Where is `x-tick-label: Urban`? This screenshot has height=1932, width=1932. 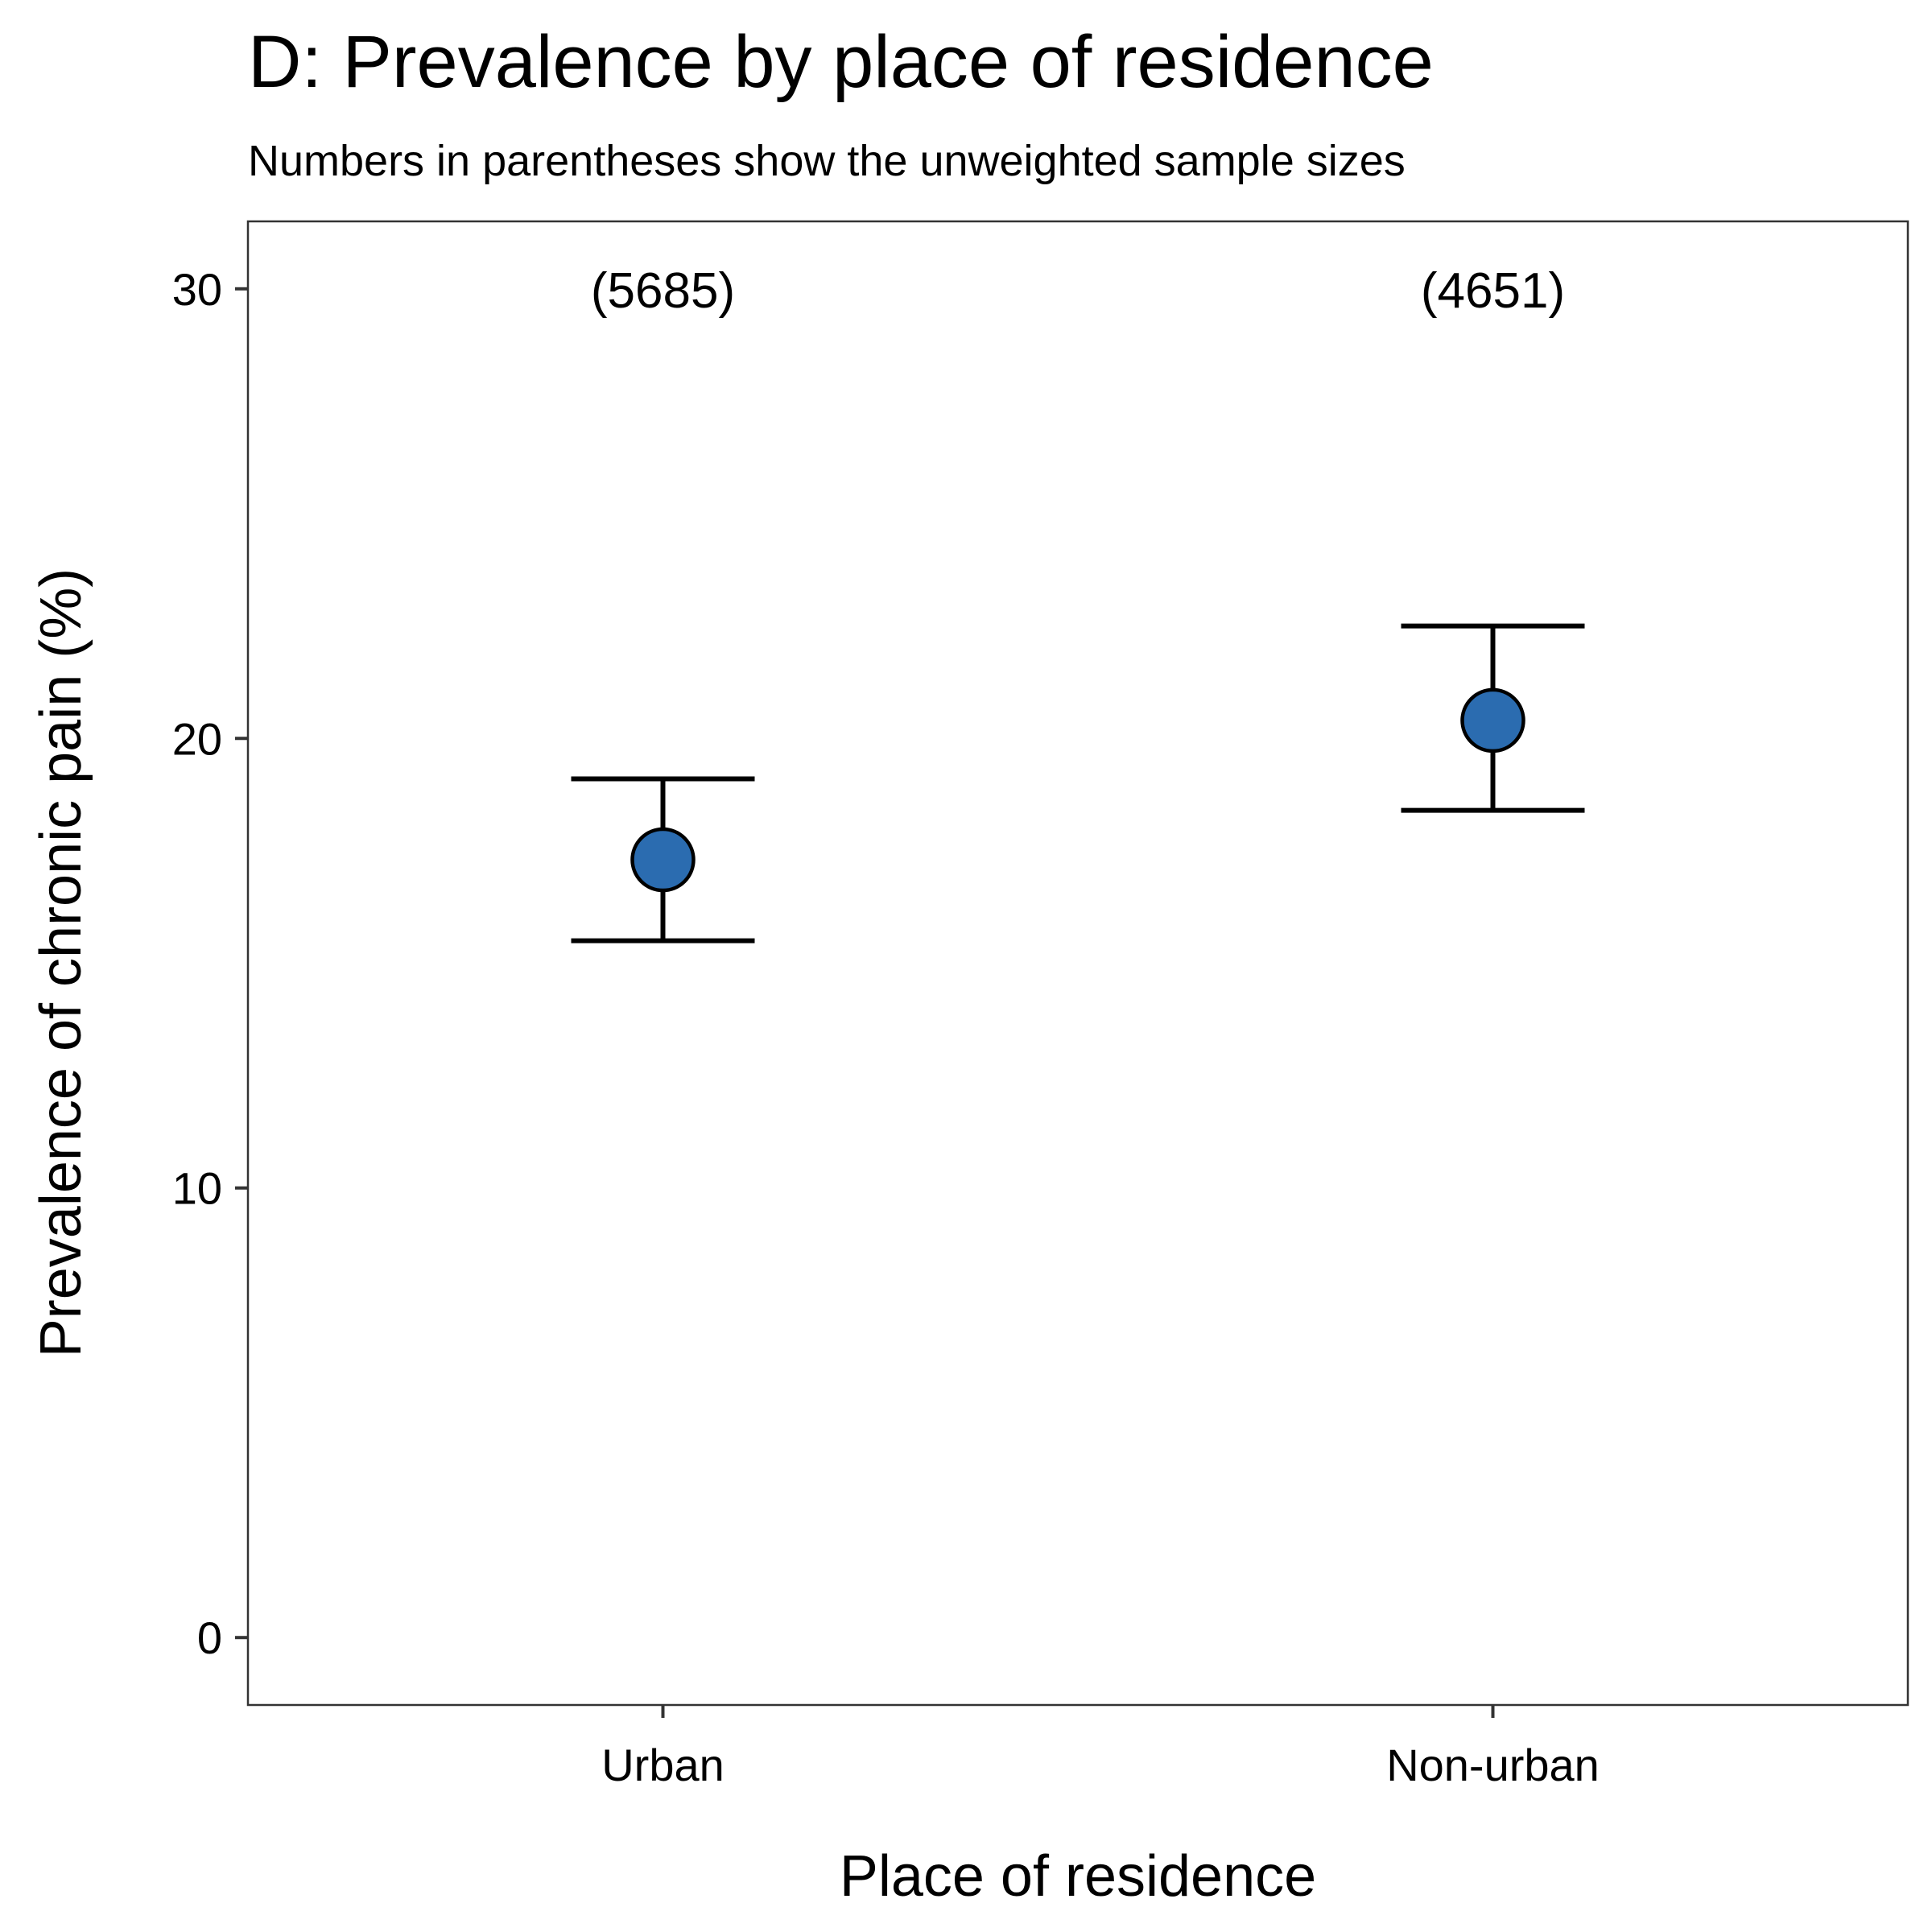 x-tick-label: Urban is located at coordinates (662, 1765).